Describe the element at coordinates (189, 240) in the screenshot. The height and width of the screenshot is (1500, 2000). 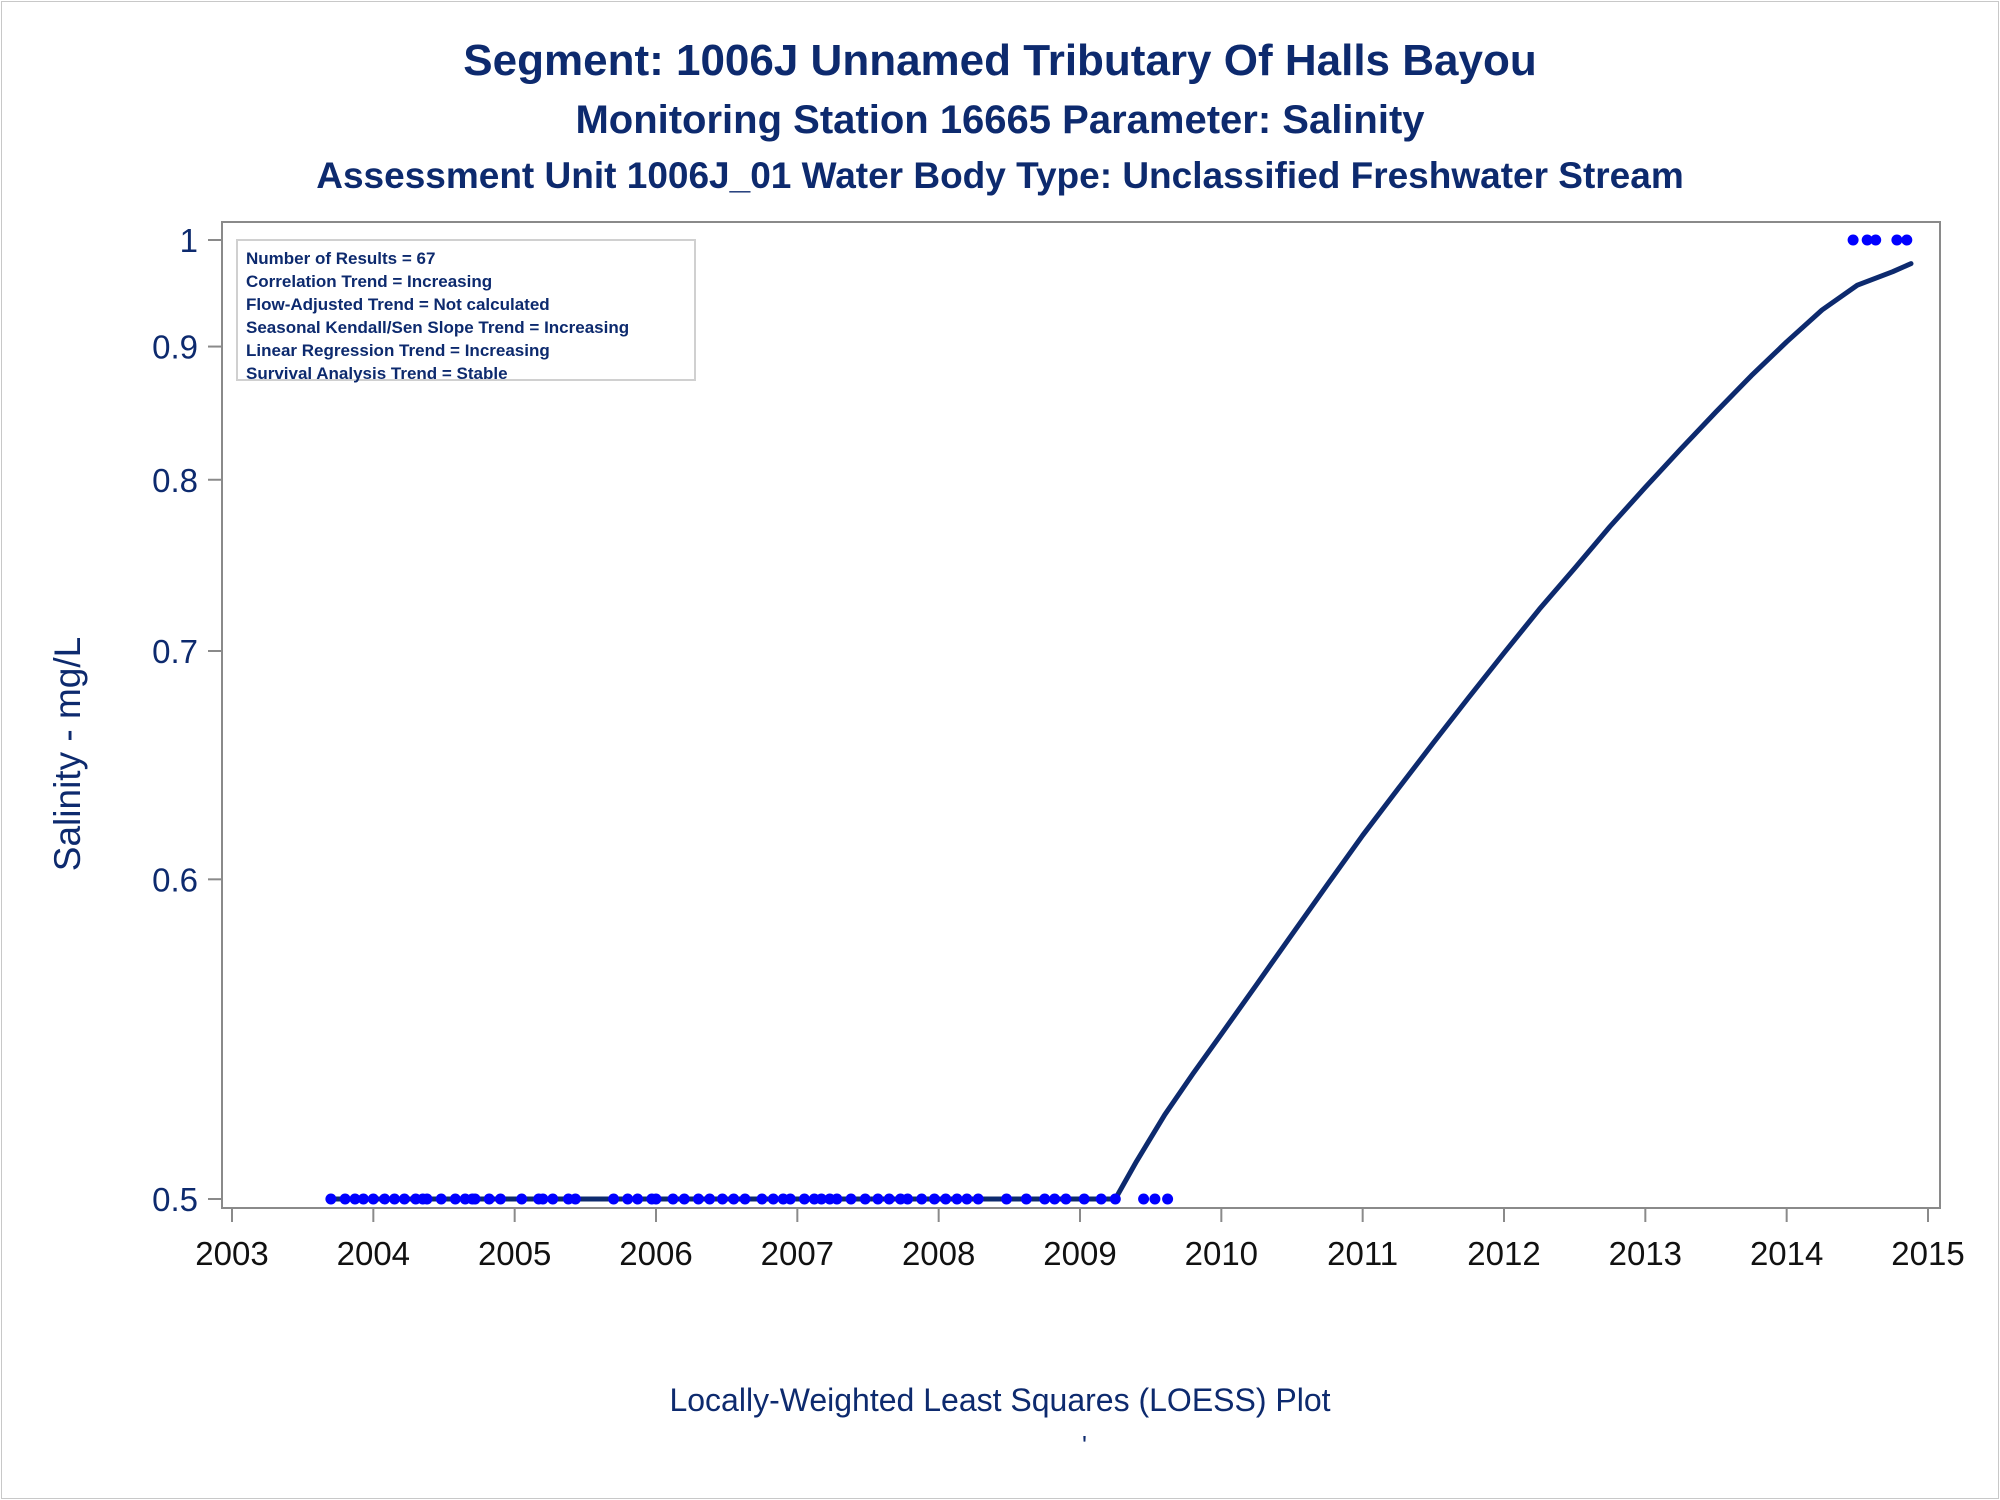
I see `y-tick-label: 1` at that location.